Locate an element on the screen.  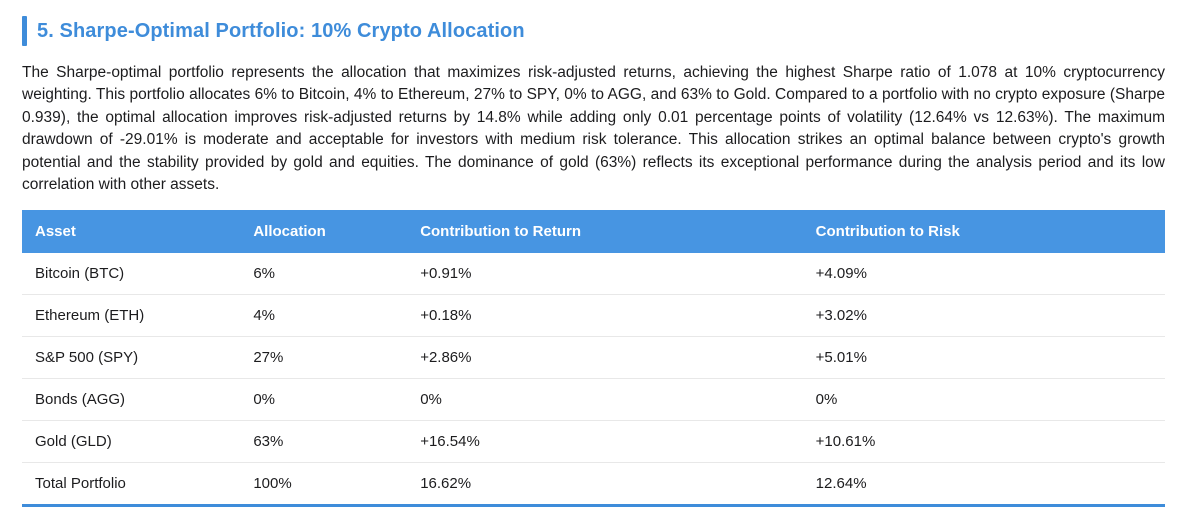
heading-accent-bar is located at coordinates (24, 31).